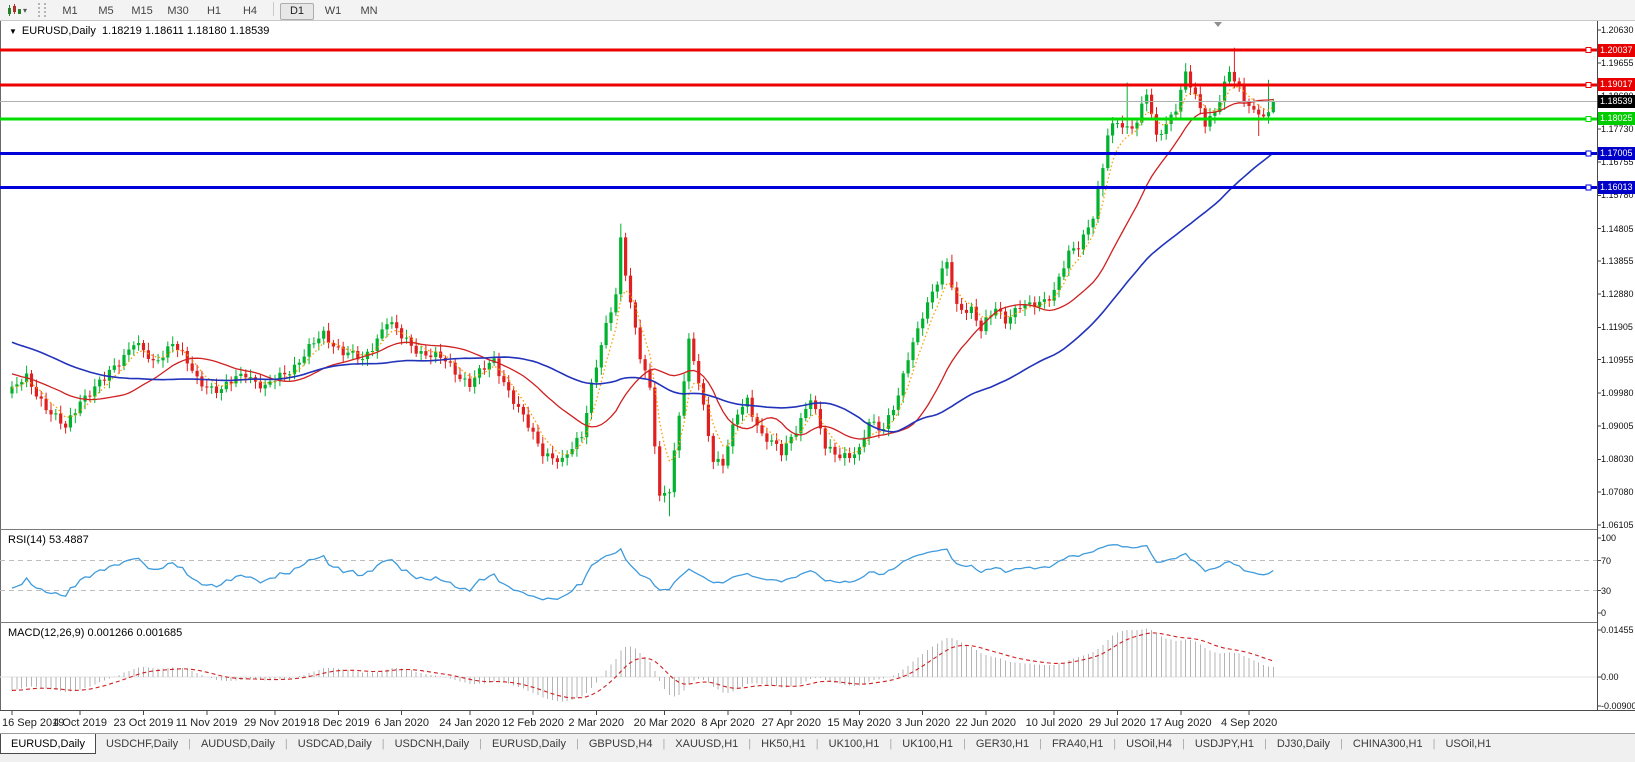 The width and height of the screenshot is (1635, 762). I want to click on chevron-down-icon: ▾, so click(25, 10).